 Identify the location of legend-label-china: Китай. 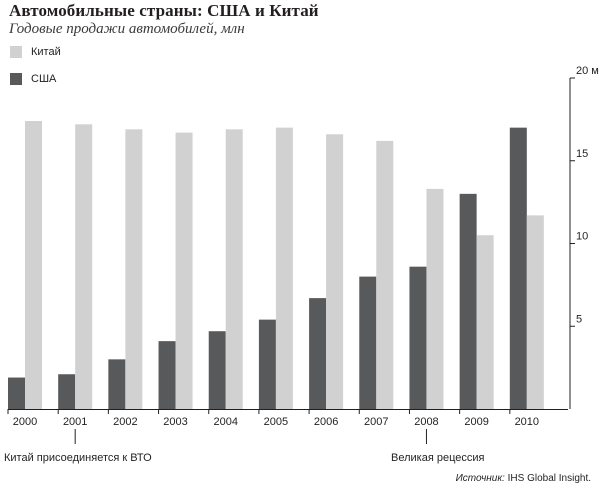
(46, 52).